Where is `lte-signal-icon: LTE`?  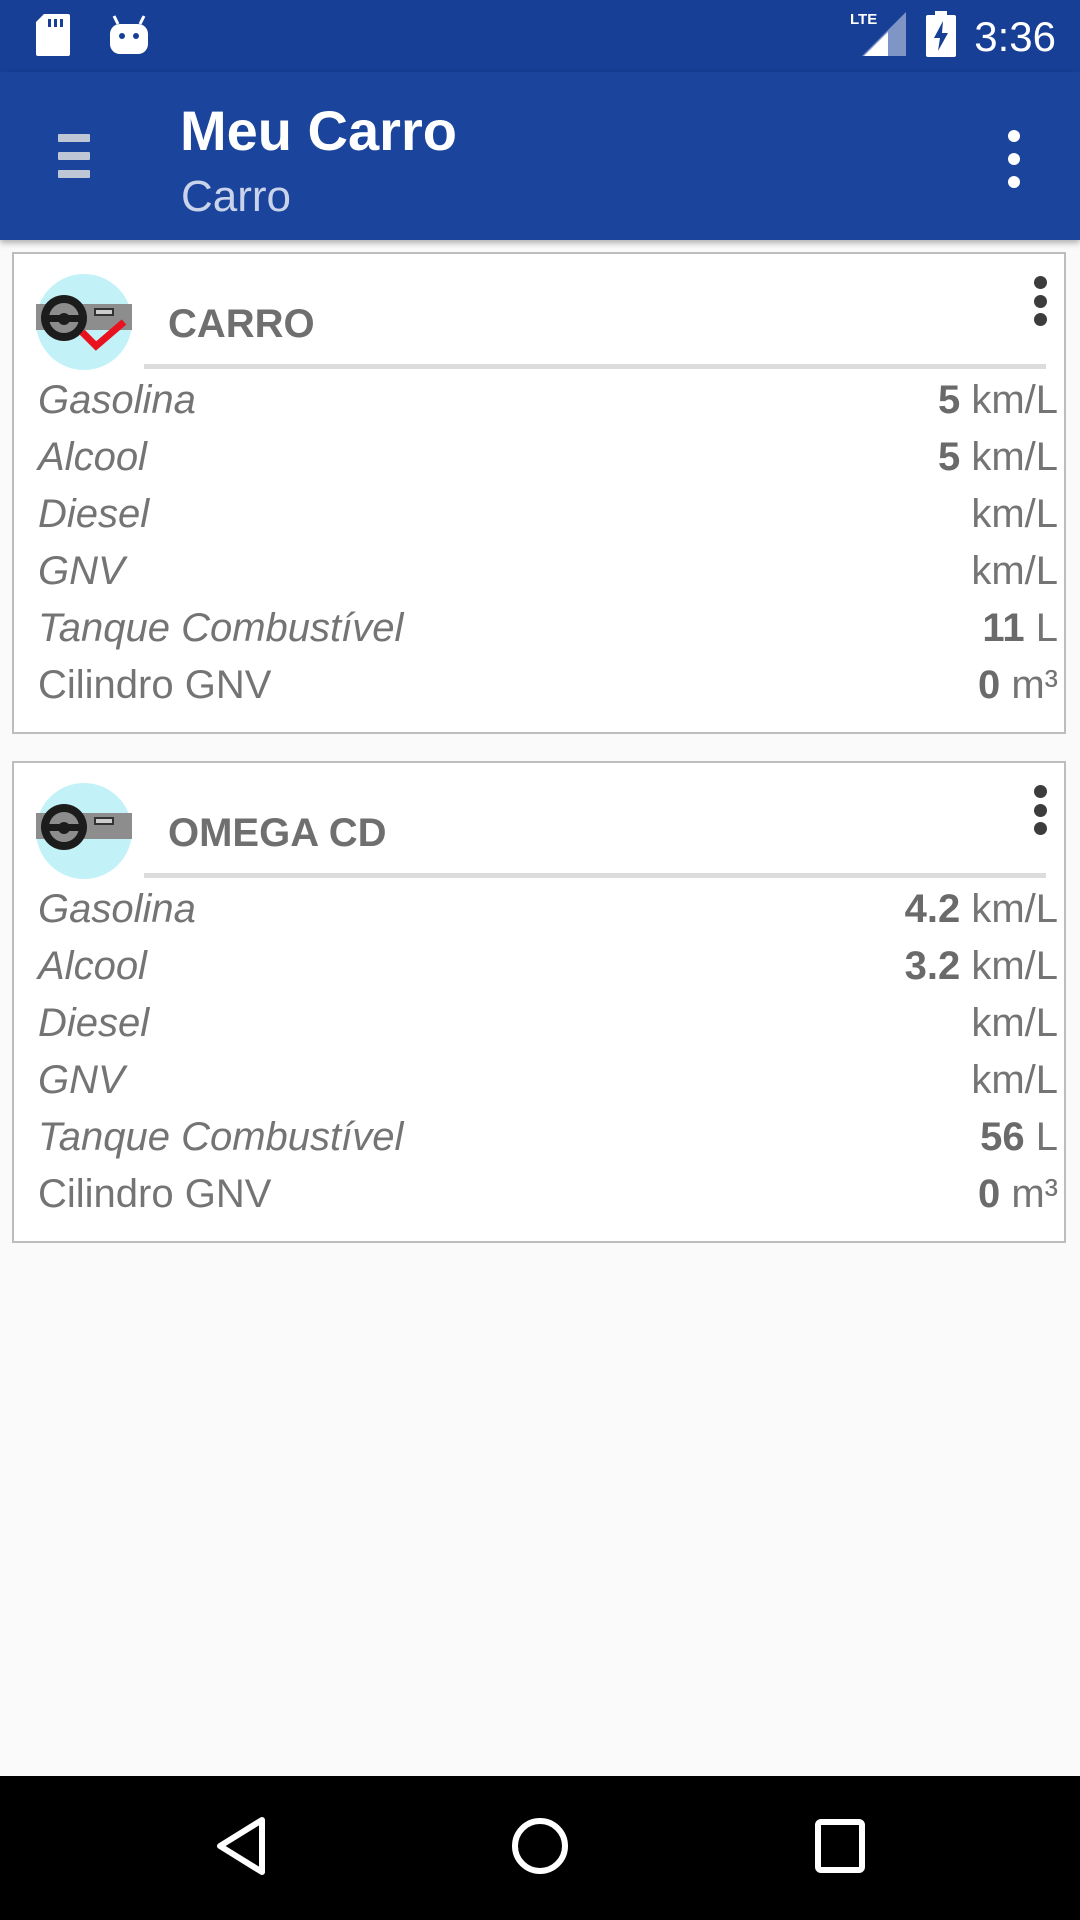
lte-signal-icon: LTE is located at coordinates (879, 36).